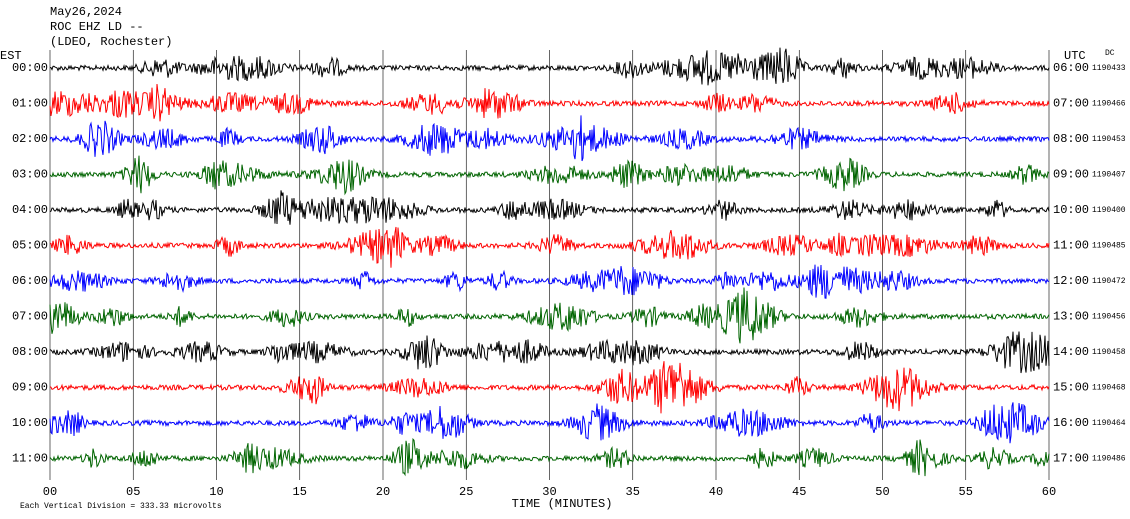 This screenshot has height=519, width=1130. What do you see at coordinates (1071, 281) in the screenshot?
I see `utc-label: 12:00` at bounding box center [1071, 281].